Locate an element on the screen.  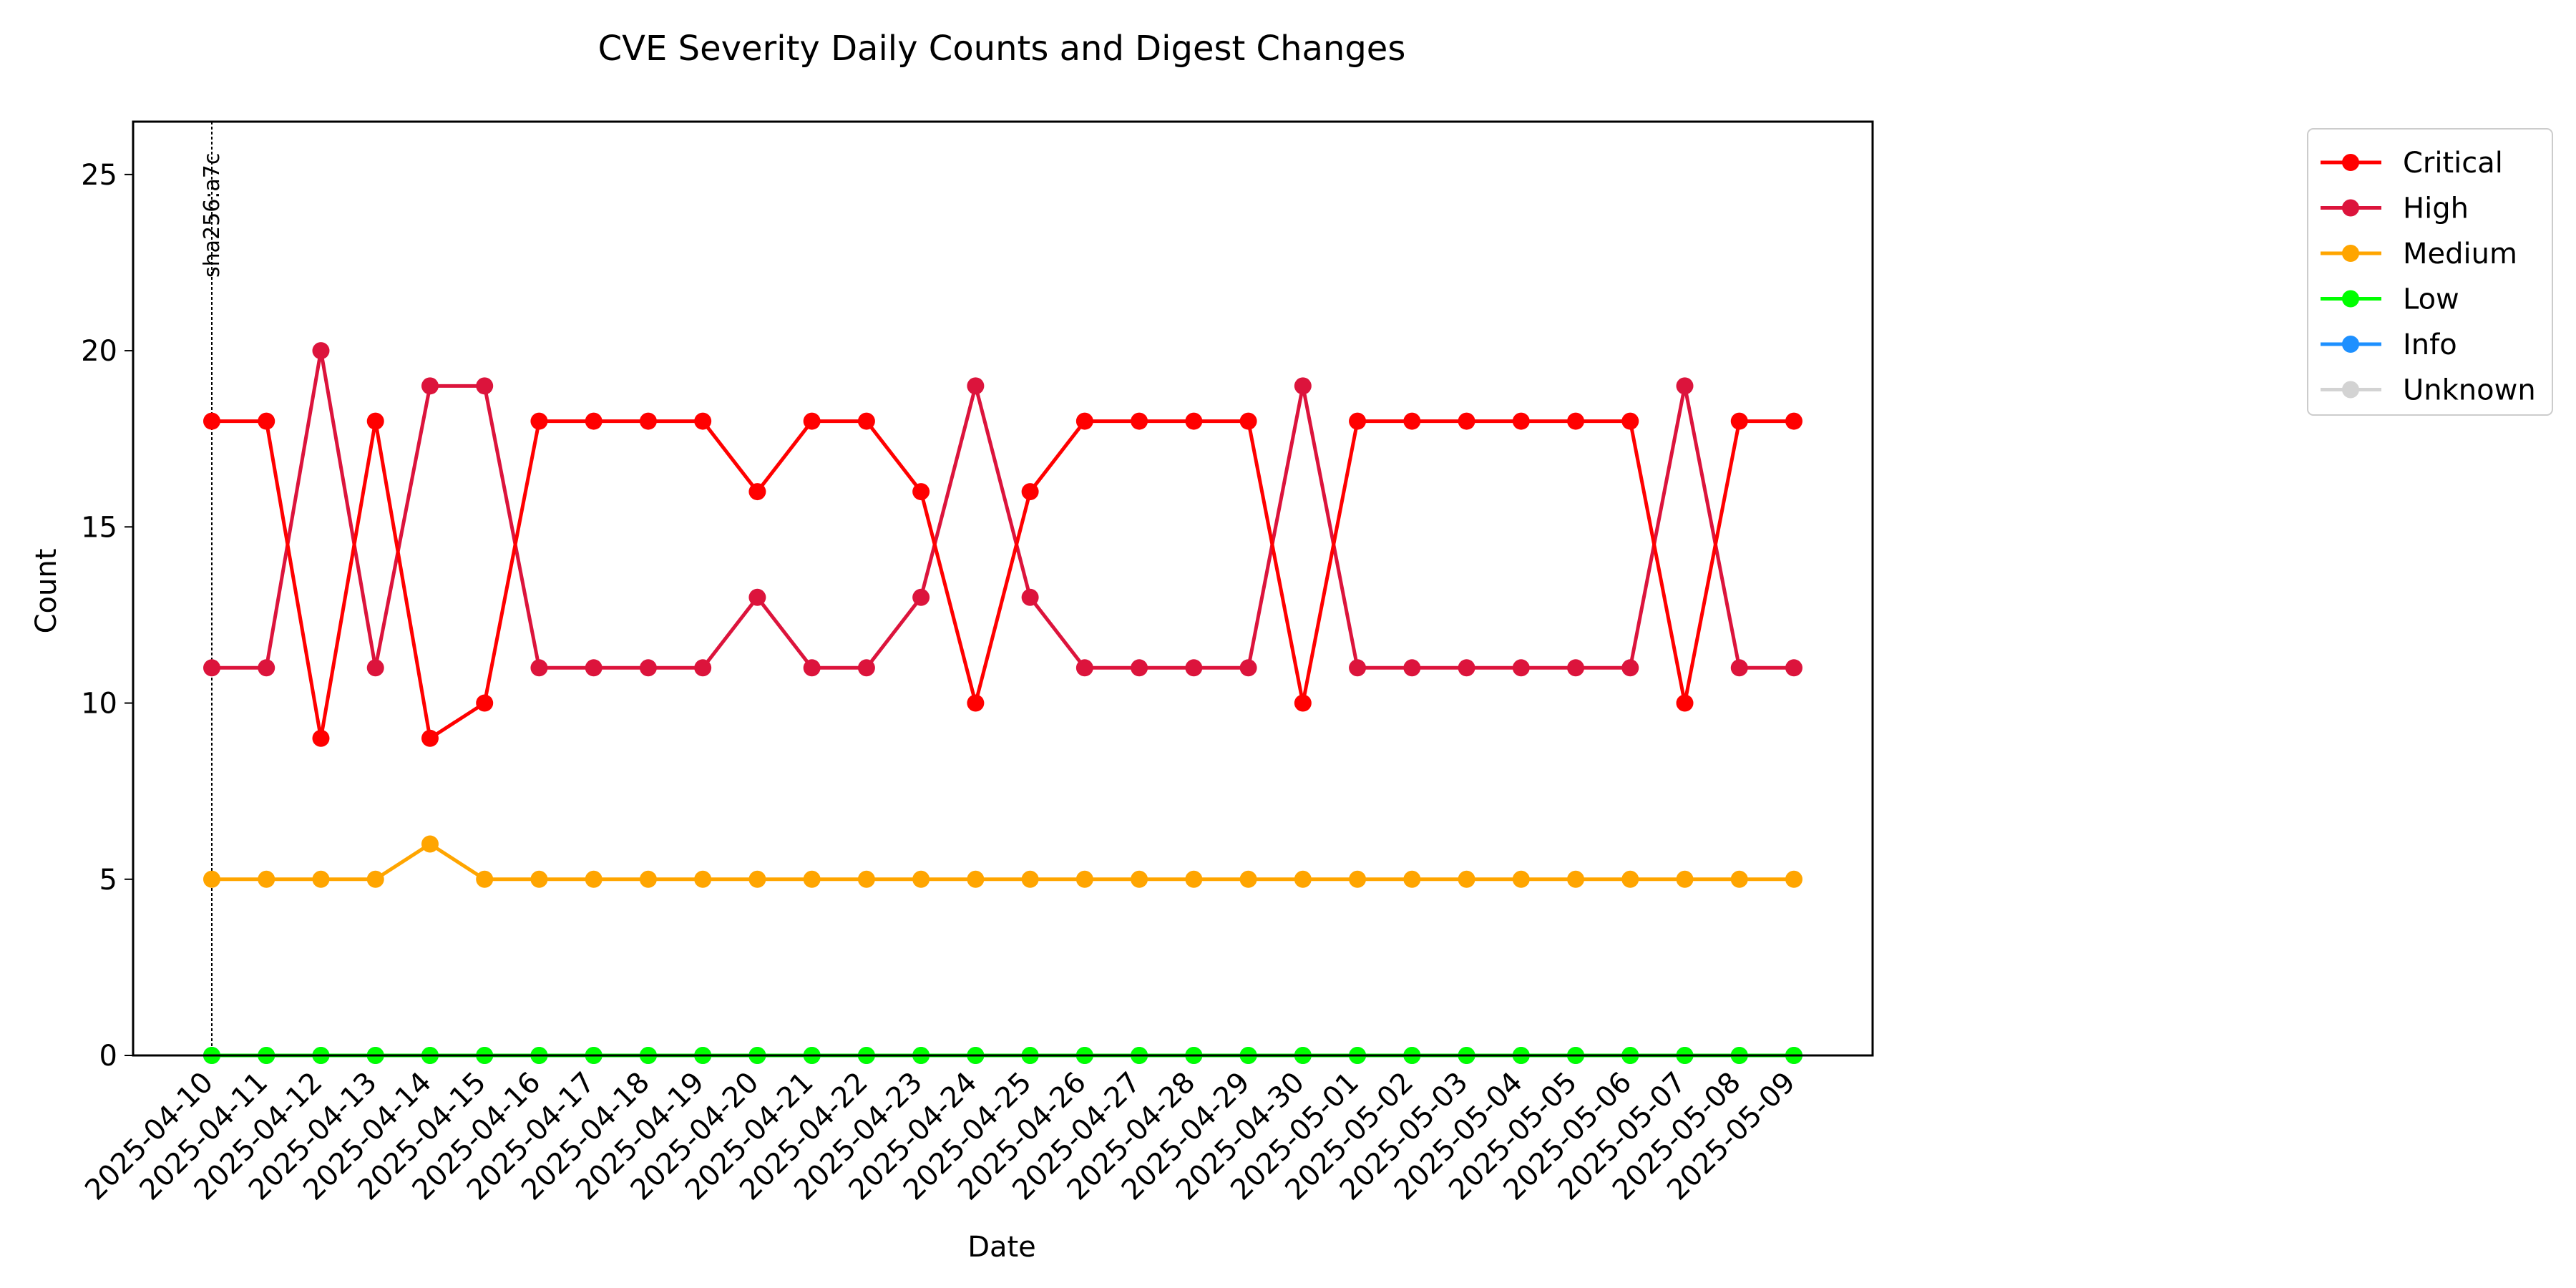
y-tick-label: 10 is located at coordinates (99, 704).